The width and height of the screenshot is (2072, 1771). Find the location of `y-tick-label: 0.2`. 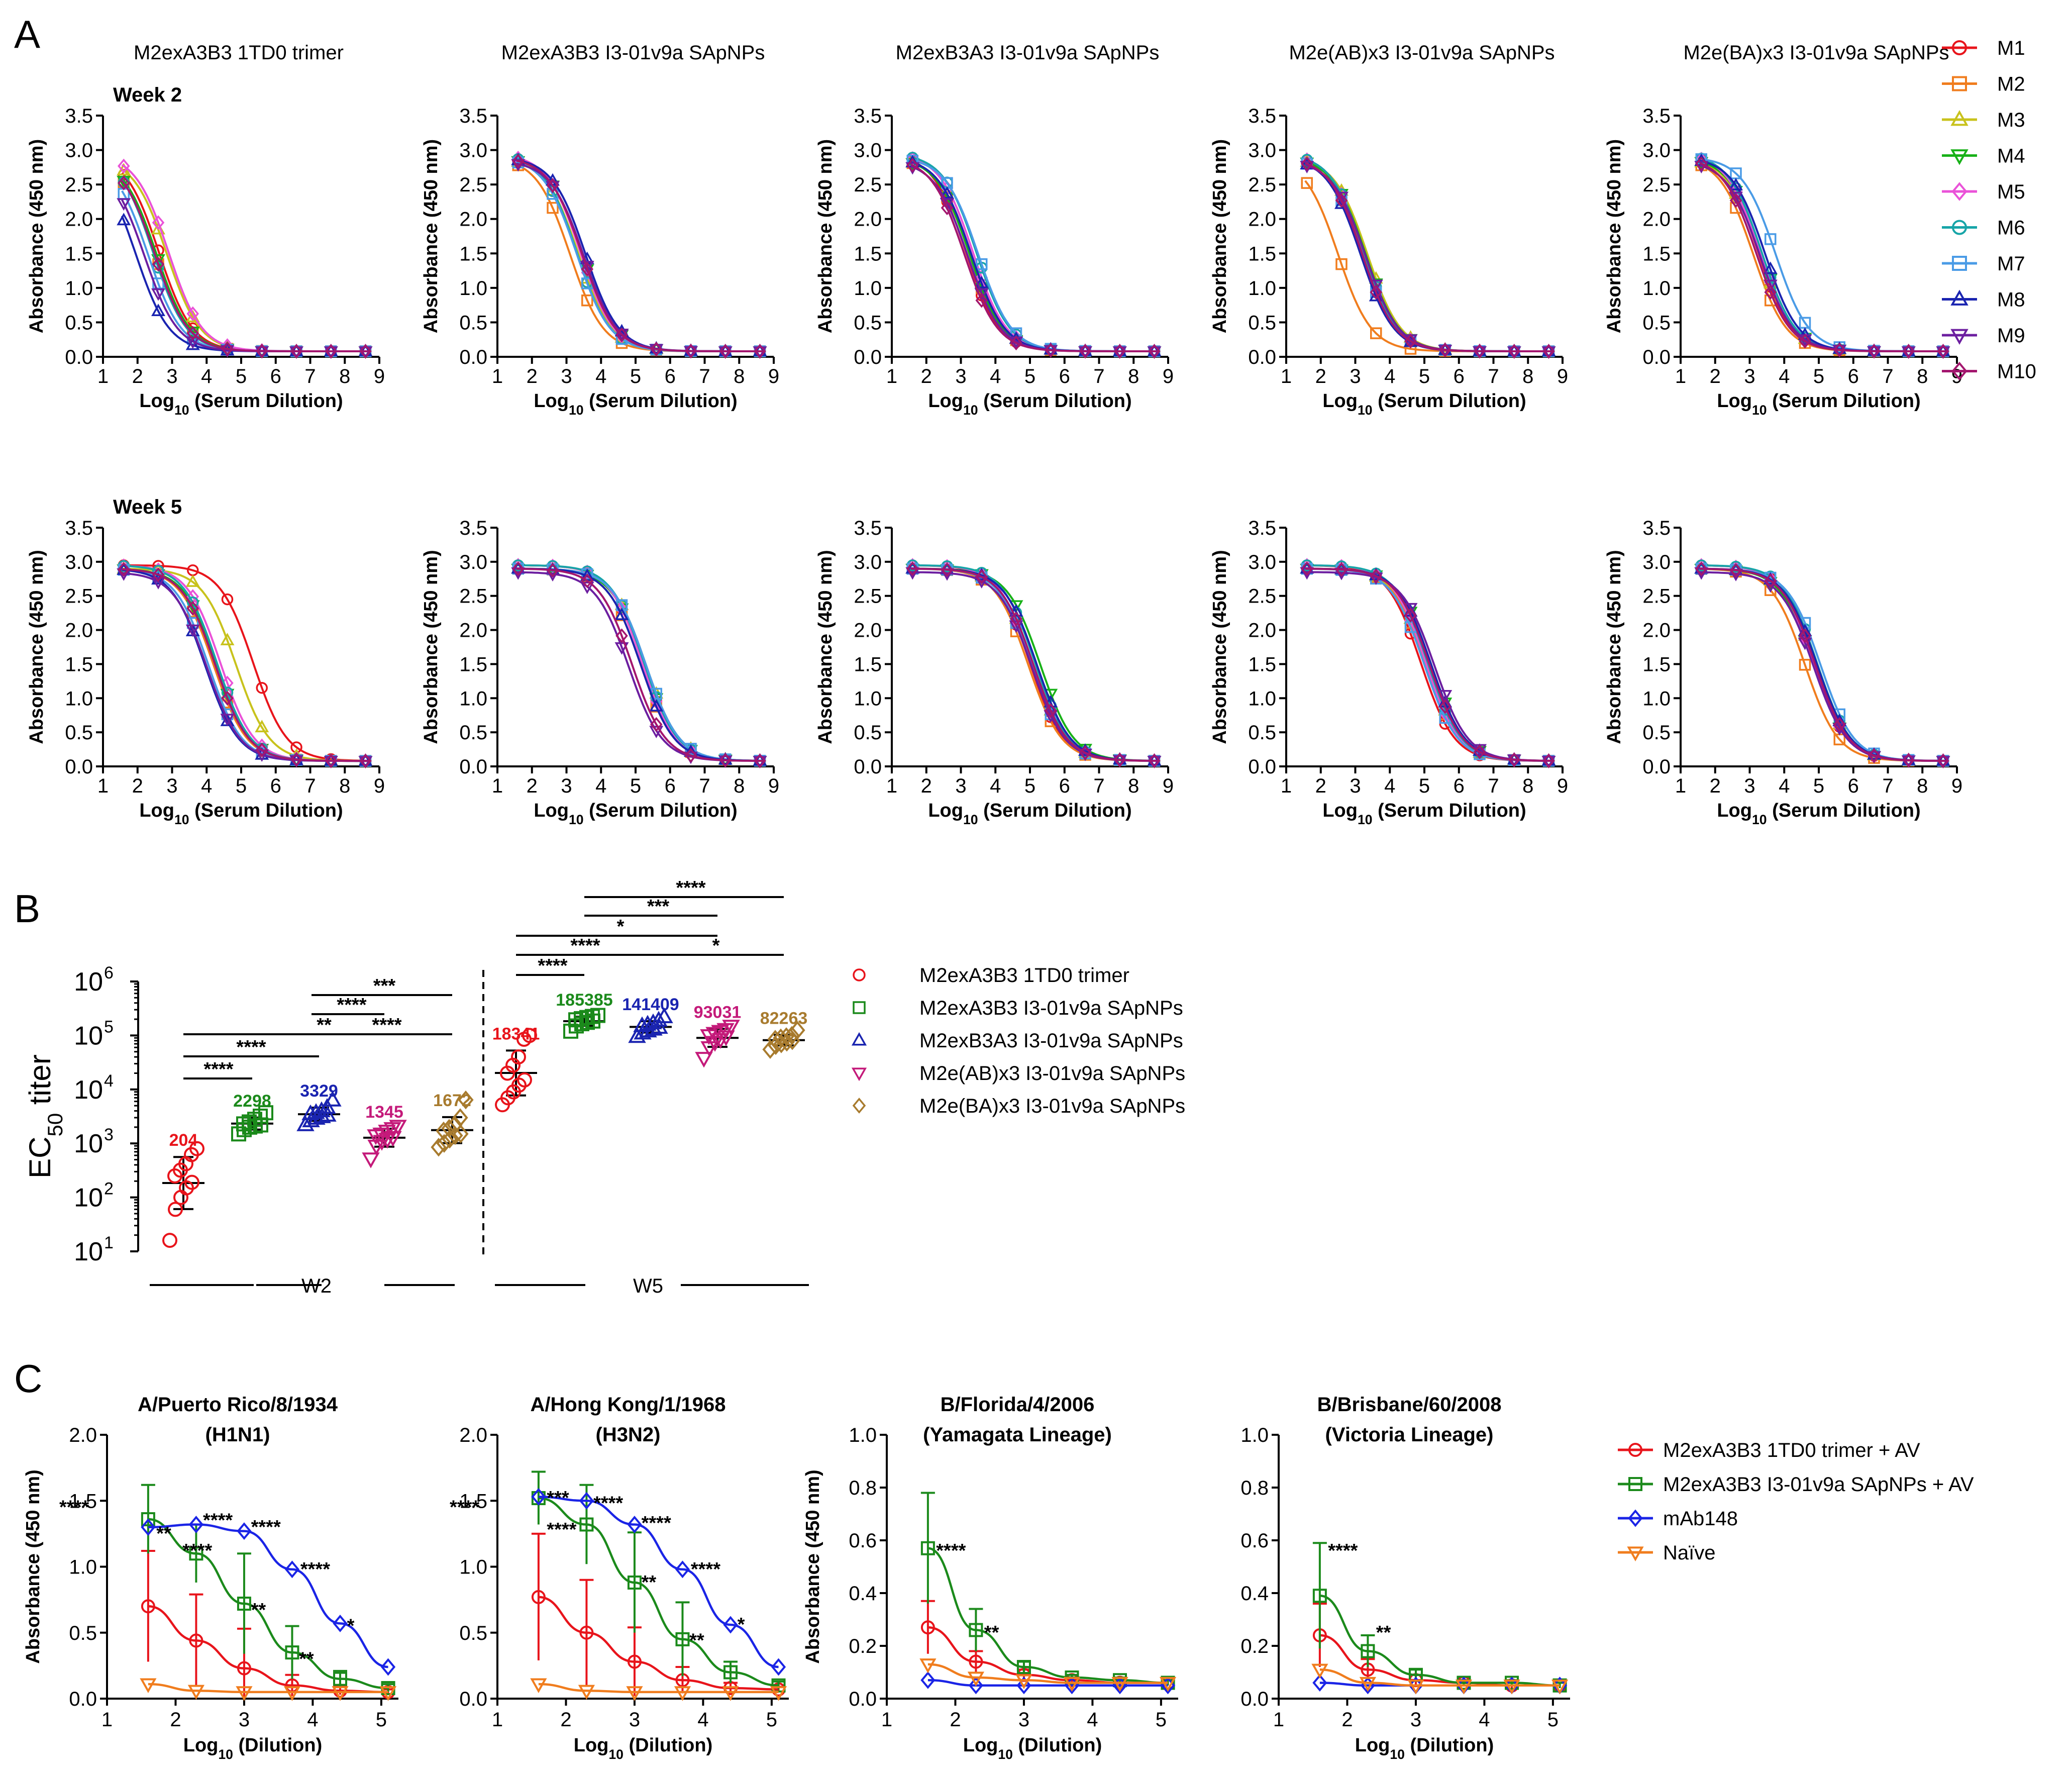

y-tick-label: 0.2 is located at coordinates (1254, 1646).